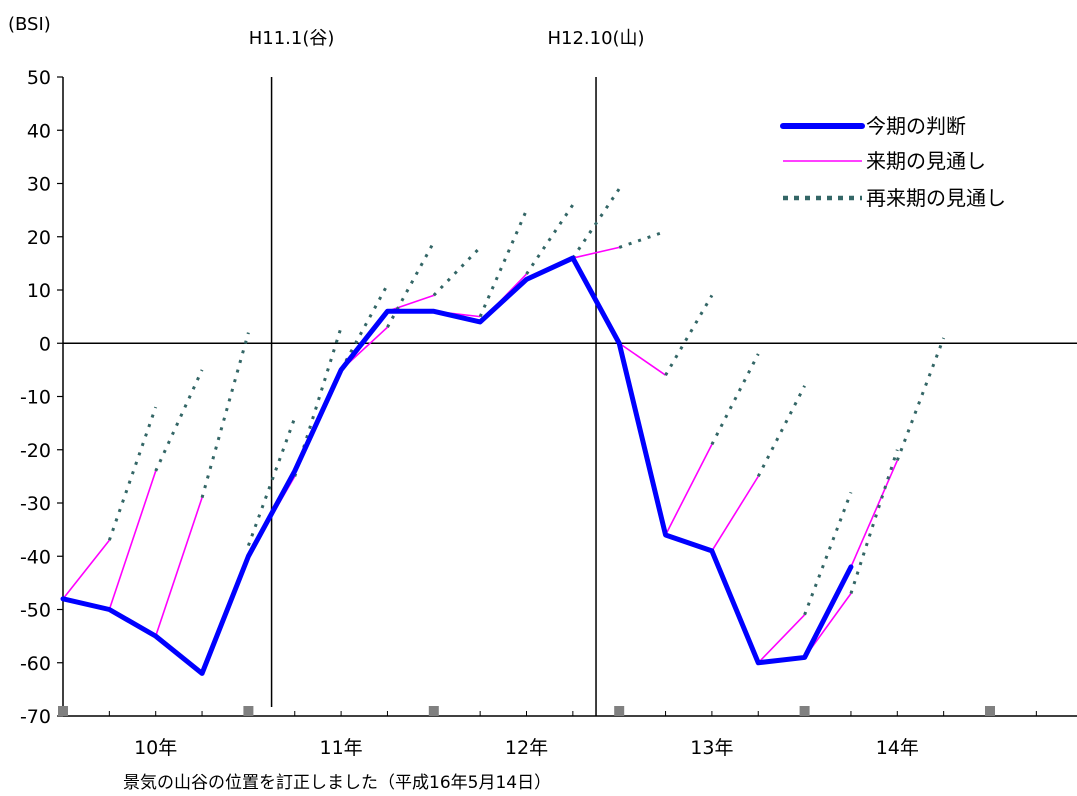 Image resolution: width=1077 pixels, height=796 pixels. Describe the element at coordinates (39, 291) in the screenshot. I see `y-tick-label: 10` at that location.